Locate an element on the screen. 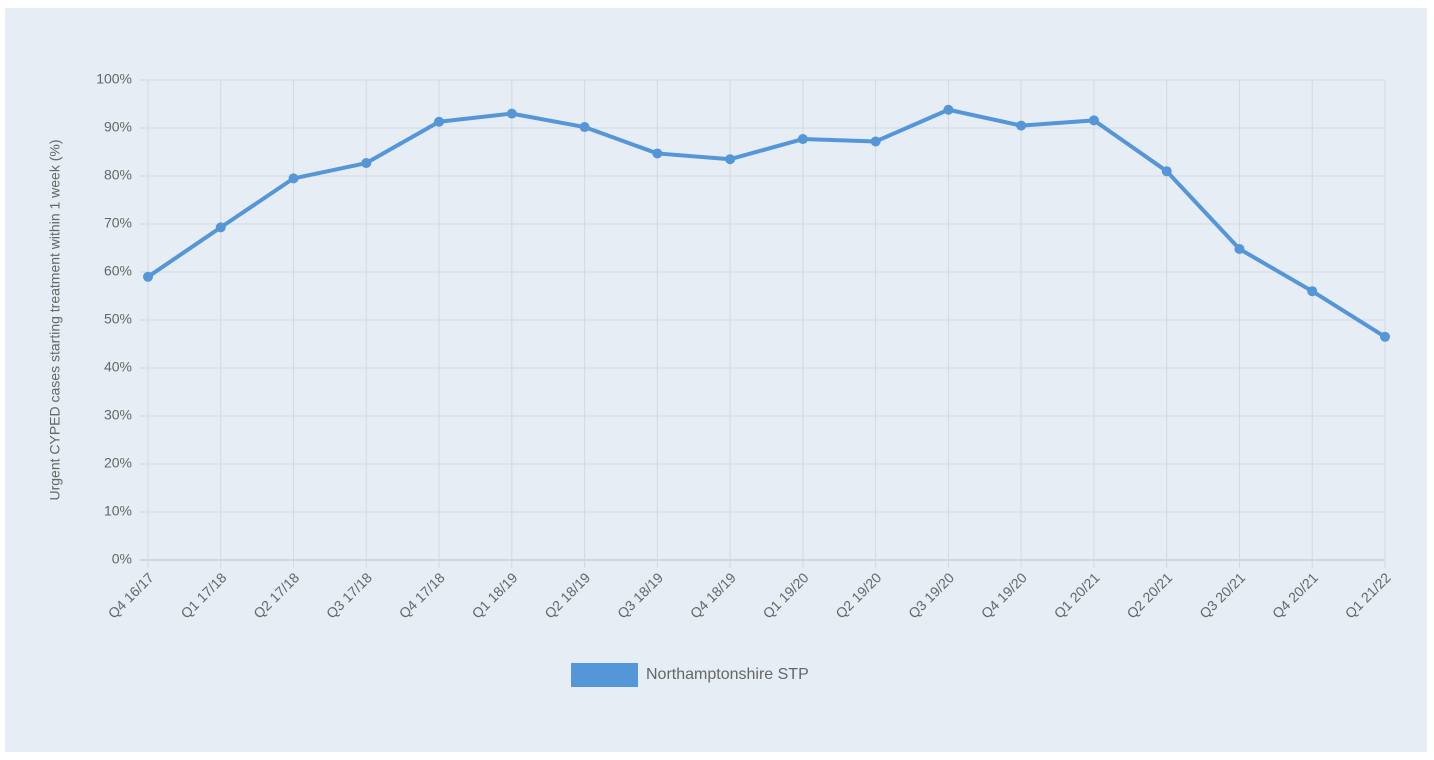  y-tick-label: 90% is located at coordinates (118, 127).